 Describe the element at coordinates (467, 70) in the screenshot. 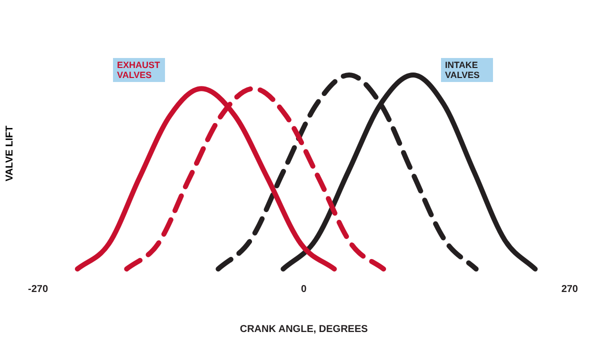

I see `annotation: INTAKE VALVES` at that location.